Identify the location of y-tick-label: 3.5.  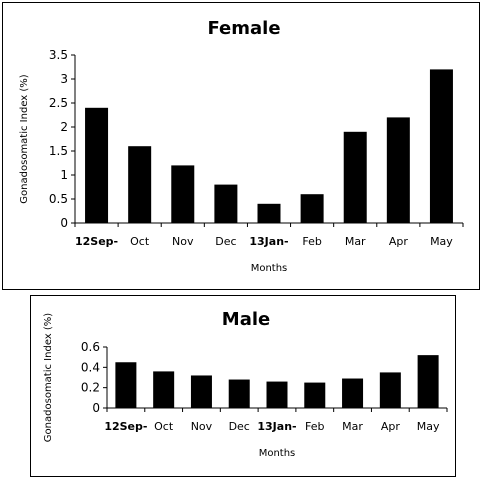
(58, 55).